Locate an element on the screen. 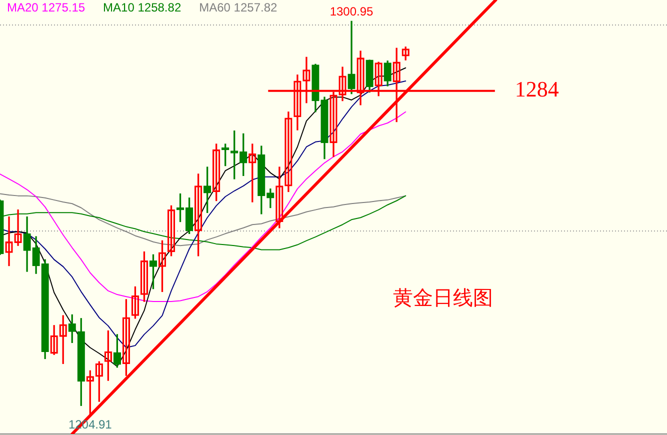  annotation: 1300.95 is located at coordinates (352, 11).